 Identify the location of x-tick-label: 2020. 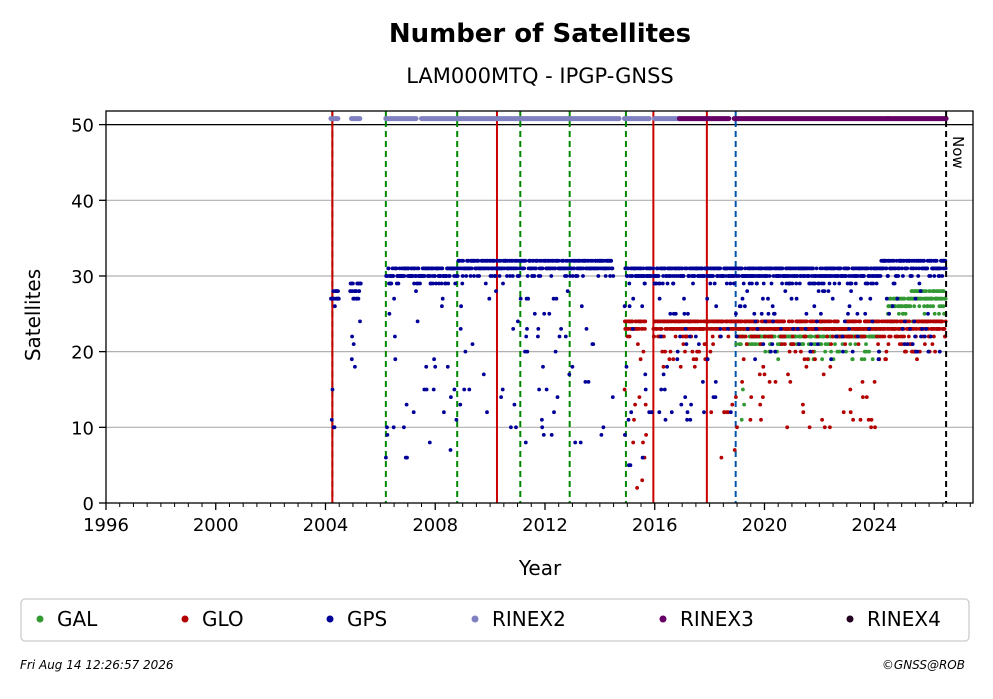
(765, 525).